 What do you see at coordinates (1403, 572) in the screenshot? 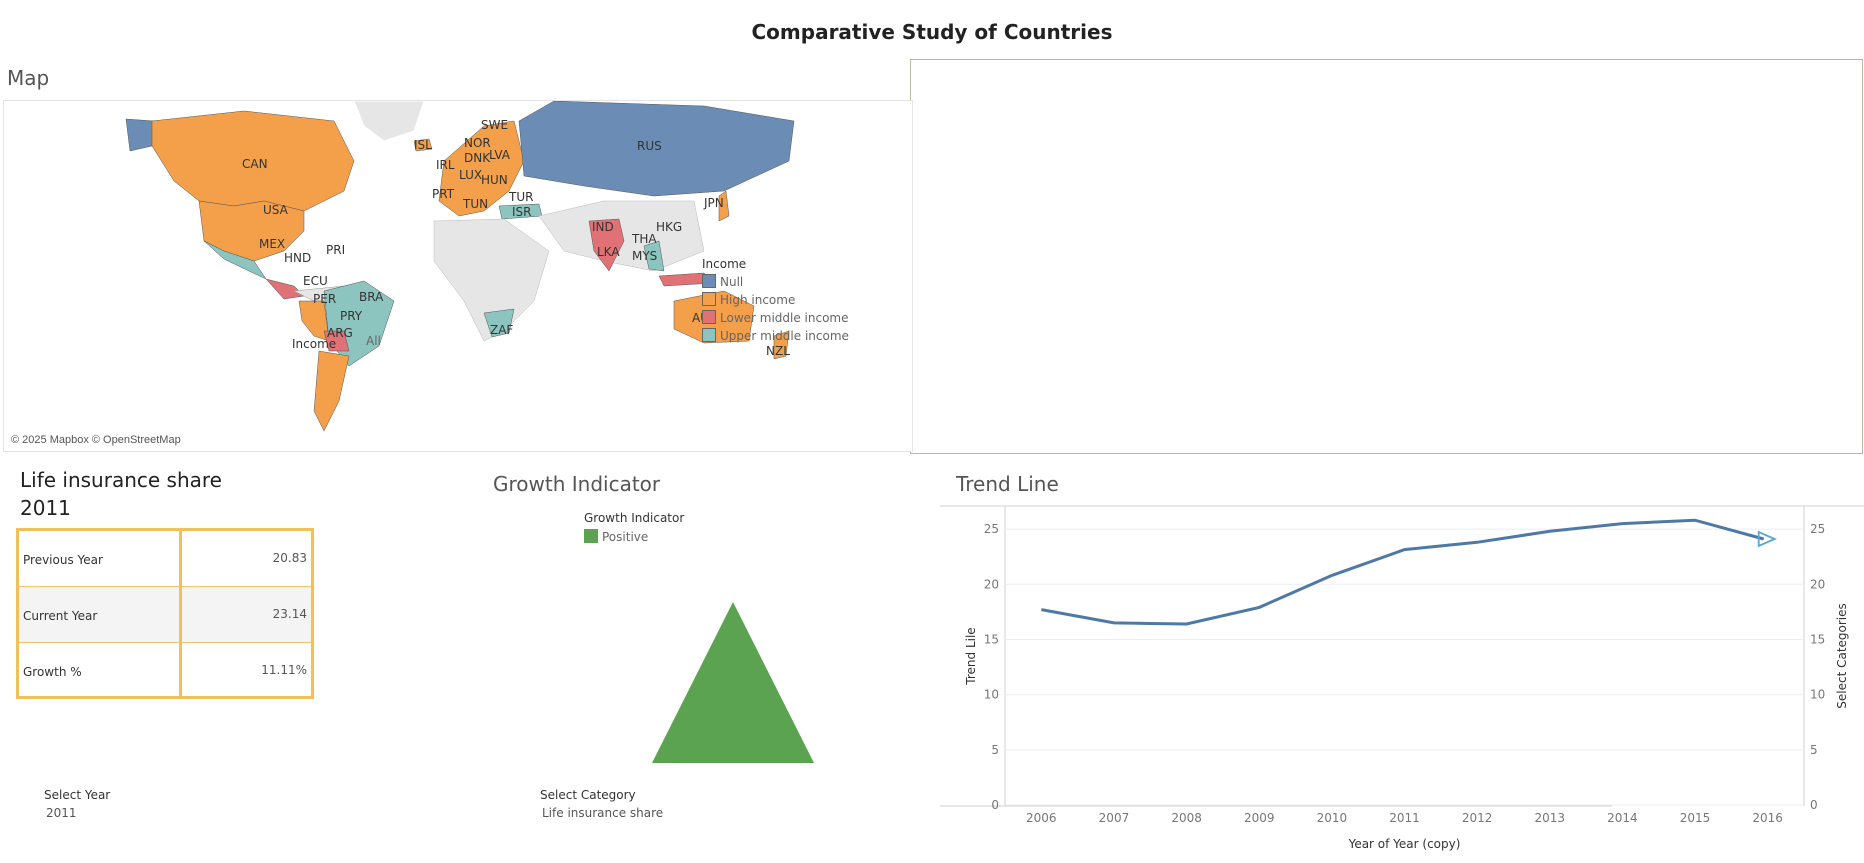
I see `trend-line` at bounding box center [1403, 572].